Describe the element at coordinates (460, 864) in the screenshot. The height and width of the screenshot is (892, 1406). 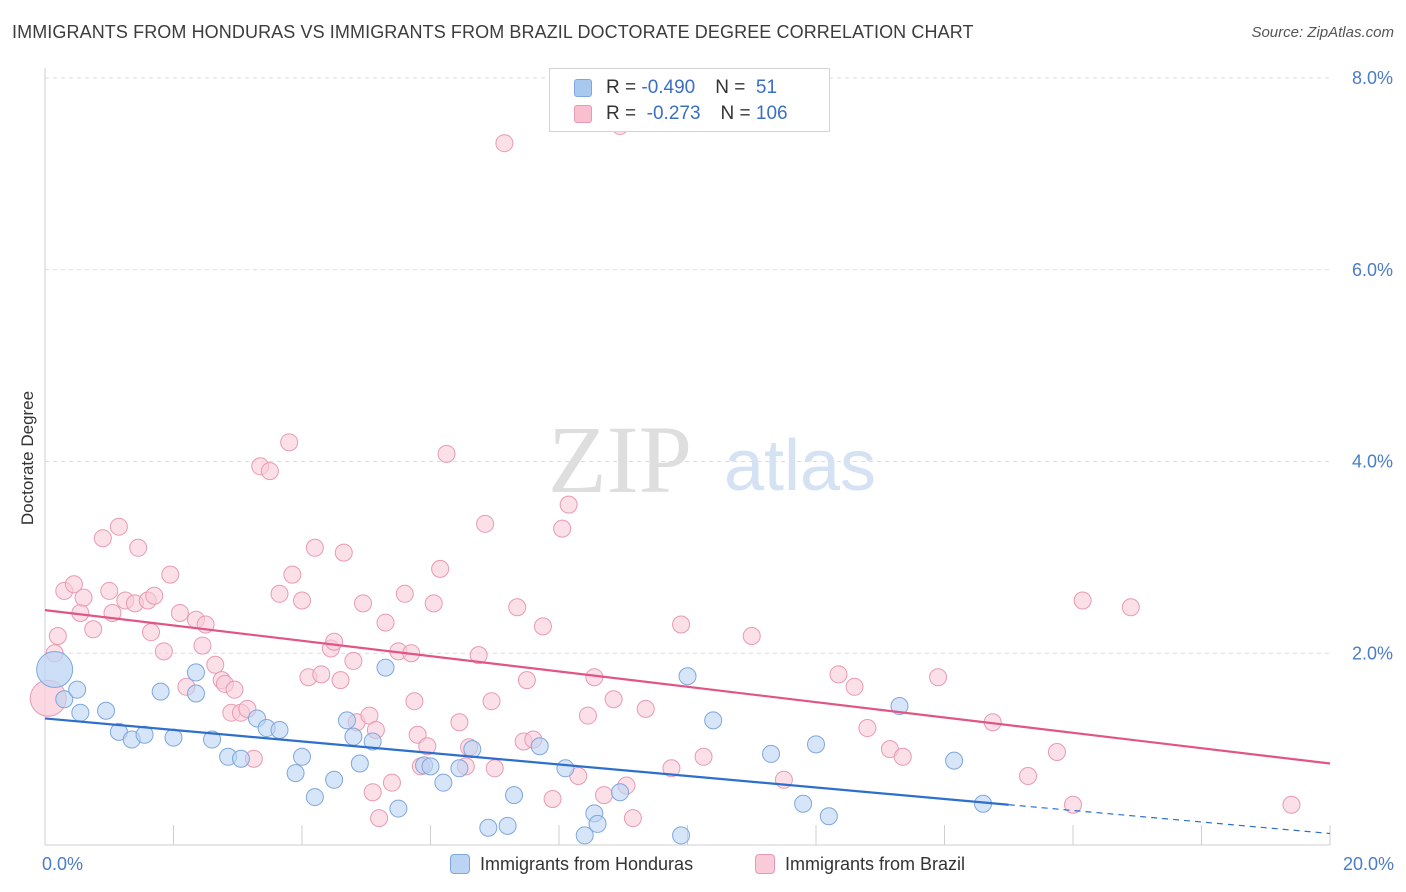
I see `bottom-legend-swatch-honduras` at that location.